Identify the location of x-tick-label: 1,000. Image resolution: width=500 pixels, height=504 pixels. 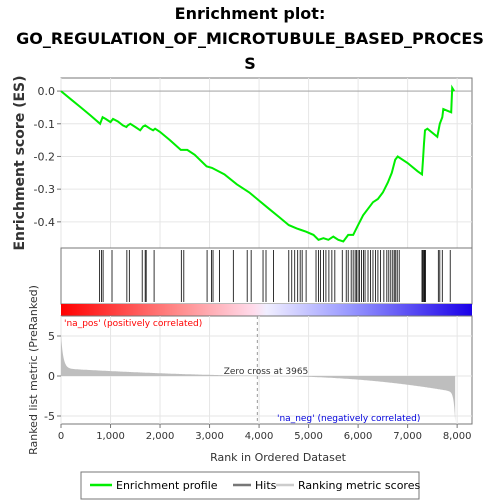
(110, 436).